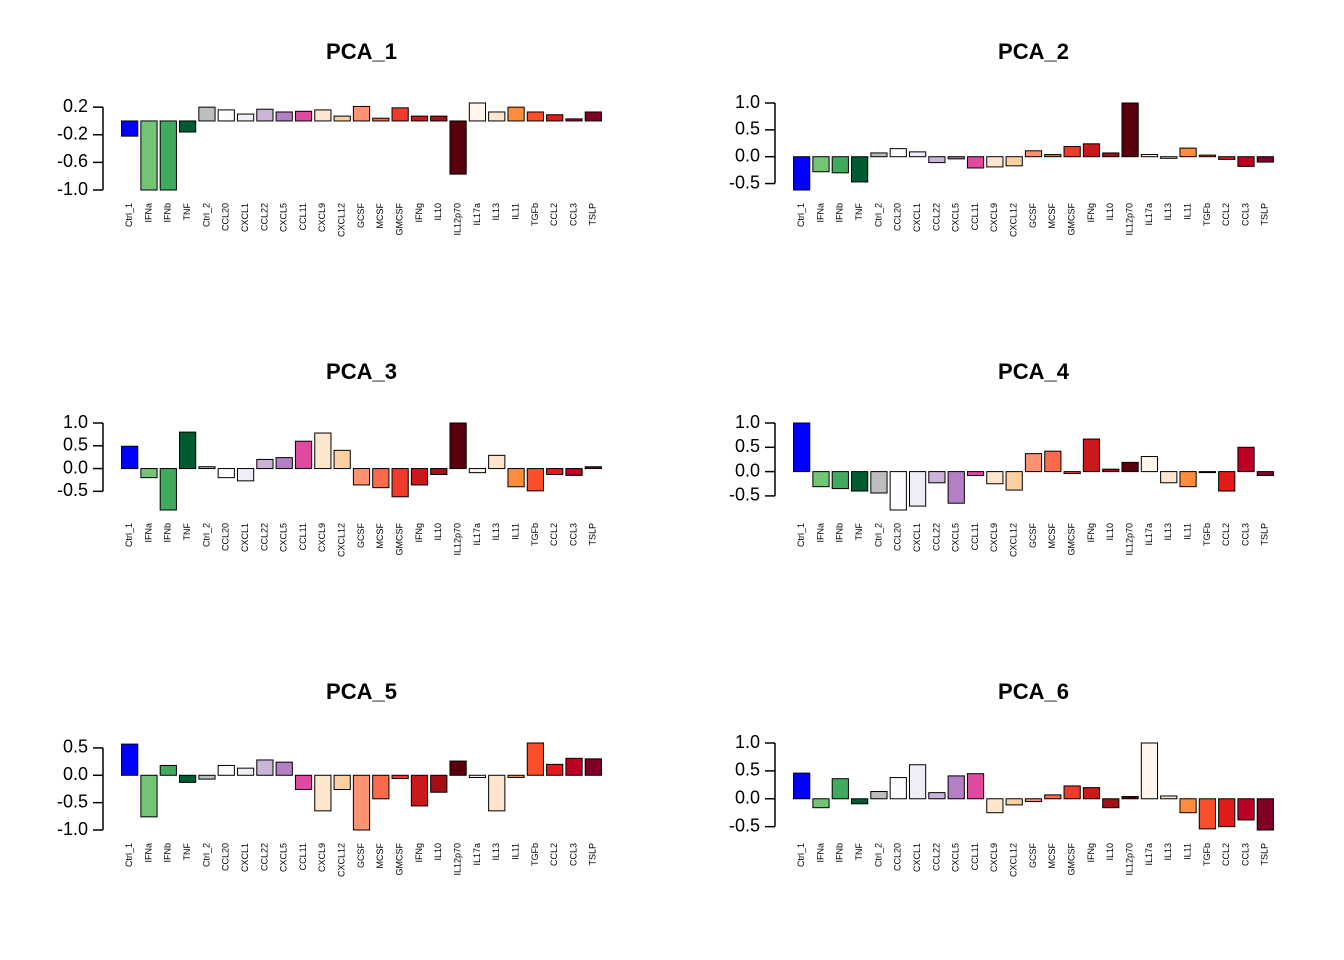  I want to click on x-tick-label: IL13, so click(1168, 212).